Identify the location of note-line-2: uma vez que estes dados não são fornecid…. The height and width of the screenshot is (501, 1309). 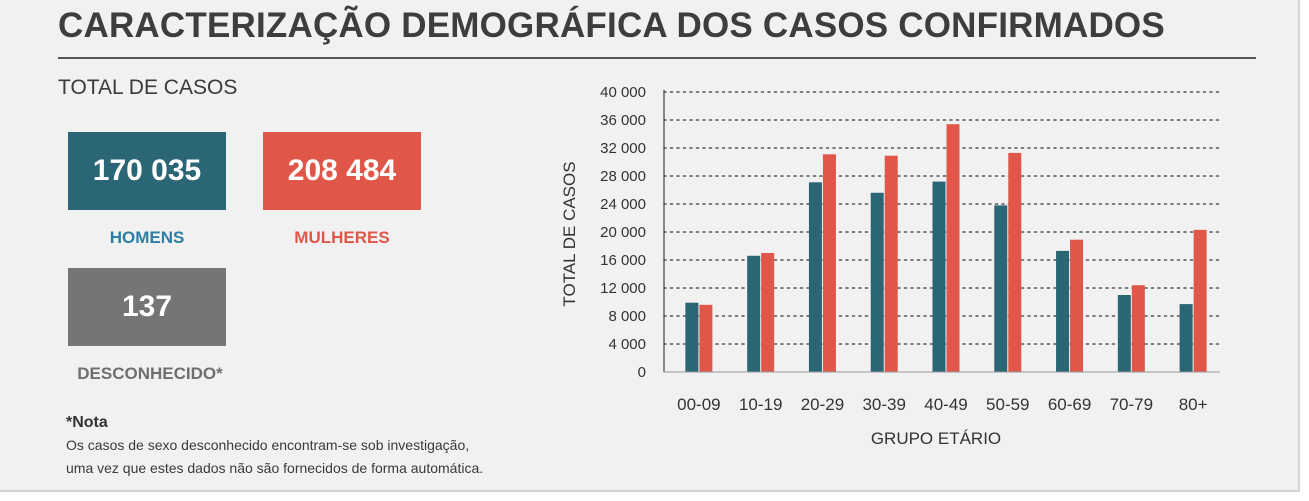
(275, 468).